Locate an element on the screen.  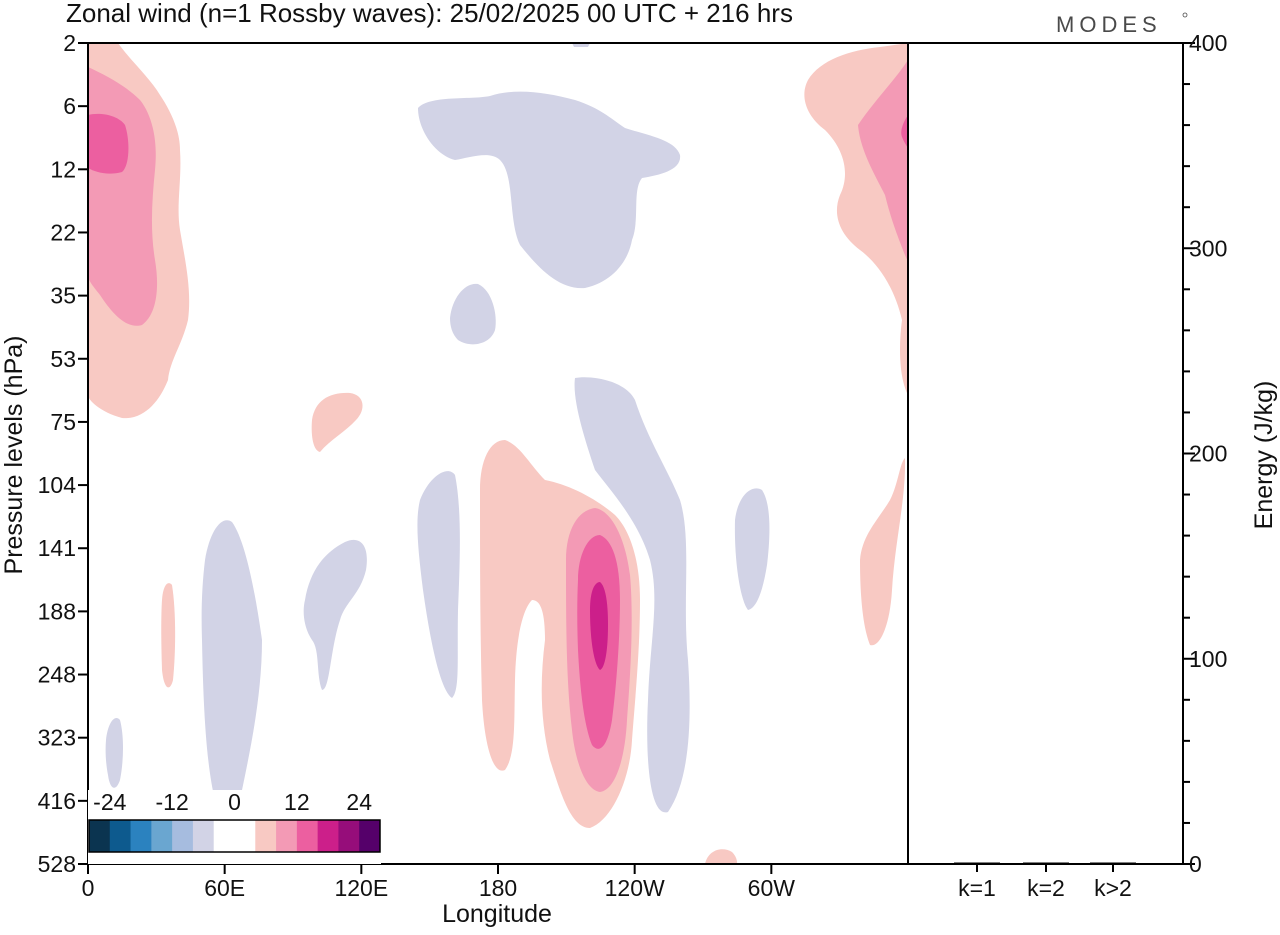
energy-category-label: k=2 is located at coordinates (1046, 888).